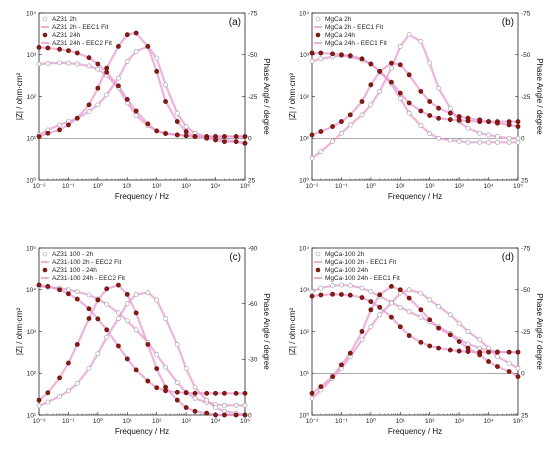 The height and width of the screenshot is (475, 550). Describe the element at coordinates (80, 27) in the screenshot. I see `legend-entry: AZ31 2h - EEC1 Fit` at that location.